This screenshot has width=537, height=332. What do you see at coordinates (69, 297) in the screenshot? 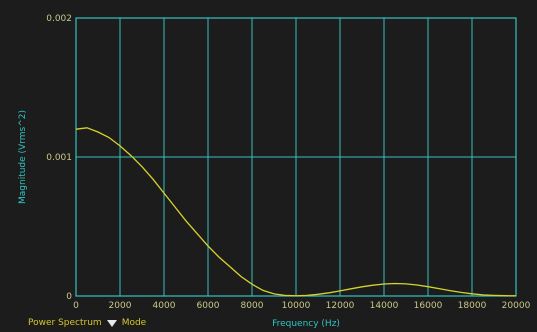
I see `y-tick-label: 0` at bounding box center [69, 297].